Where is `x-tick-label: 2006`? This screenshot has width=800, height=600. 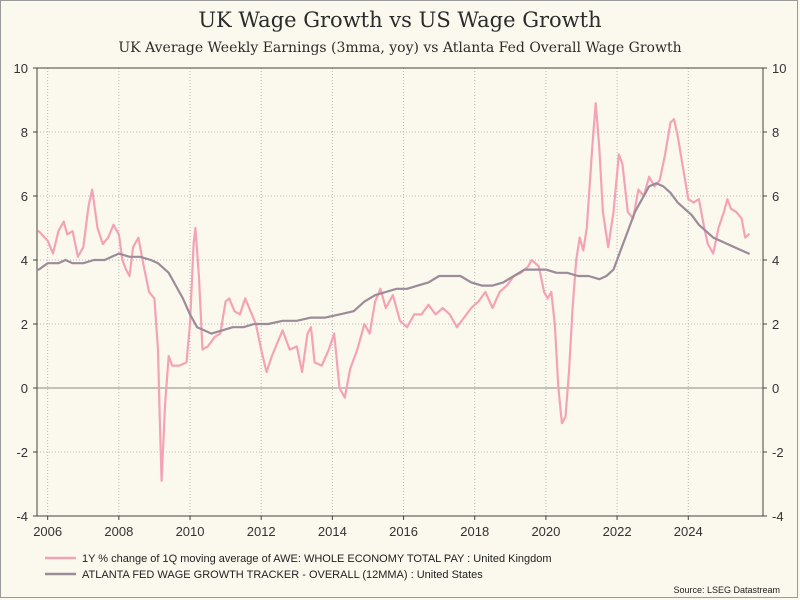
x-tick-label: 2006 is located at coordinates (47, 531).